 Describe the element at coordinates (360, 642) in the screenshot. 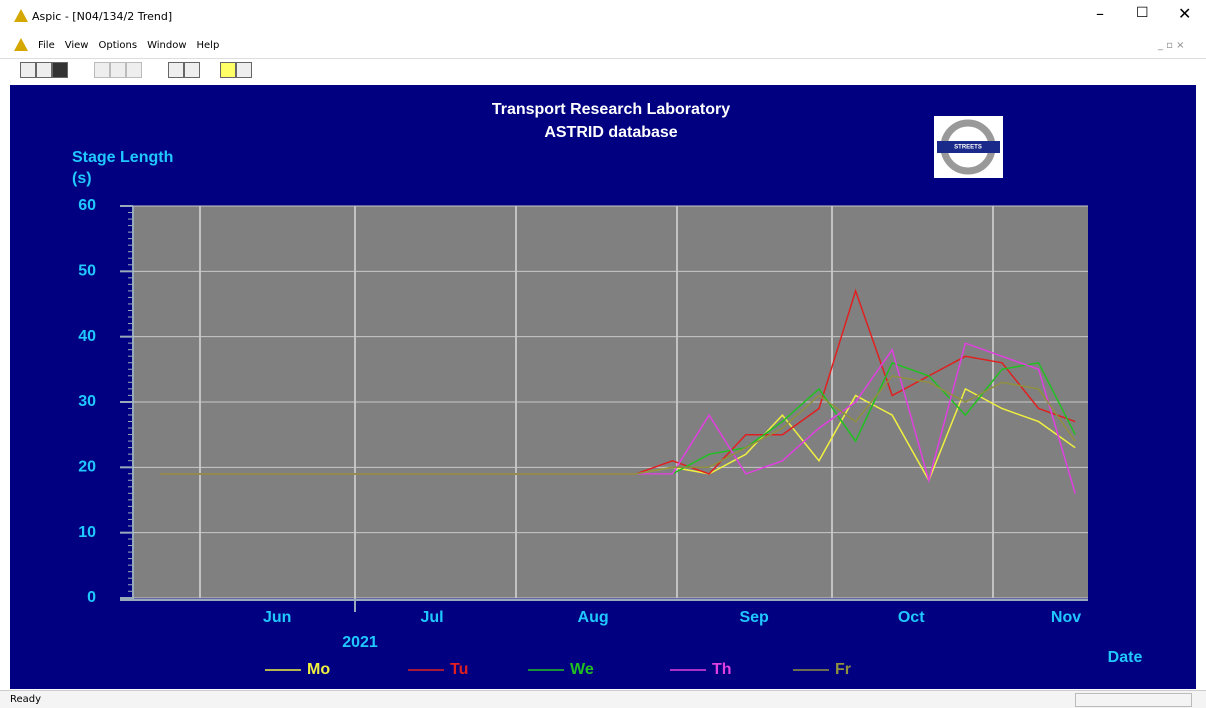

I see `year-label: 2021` at that location.